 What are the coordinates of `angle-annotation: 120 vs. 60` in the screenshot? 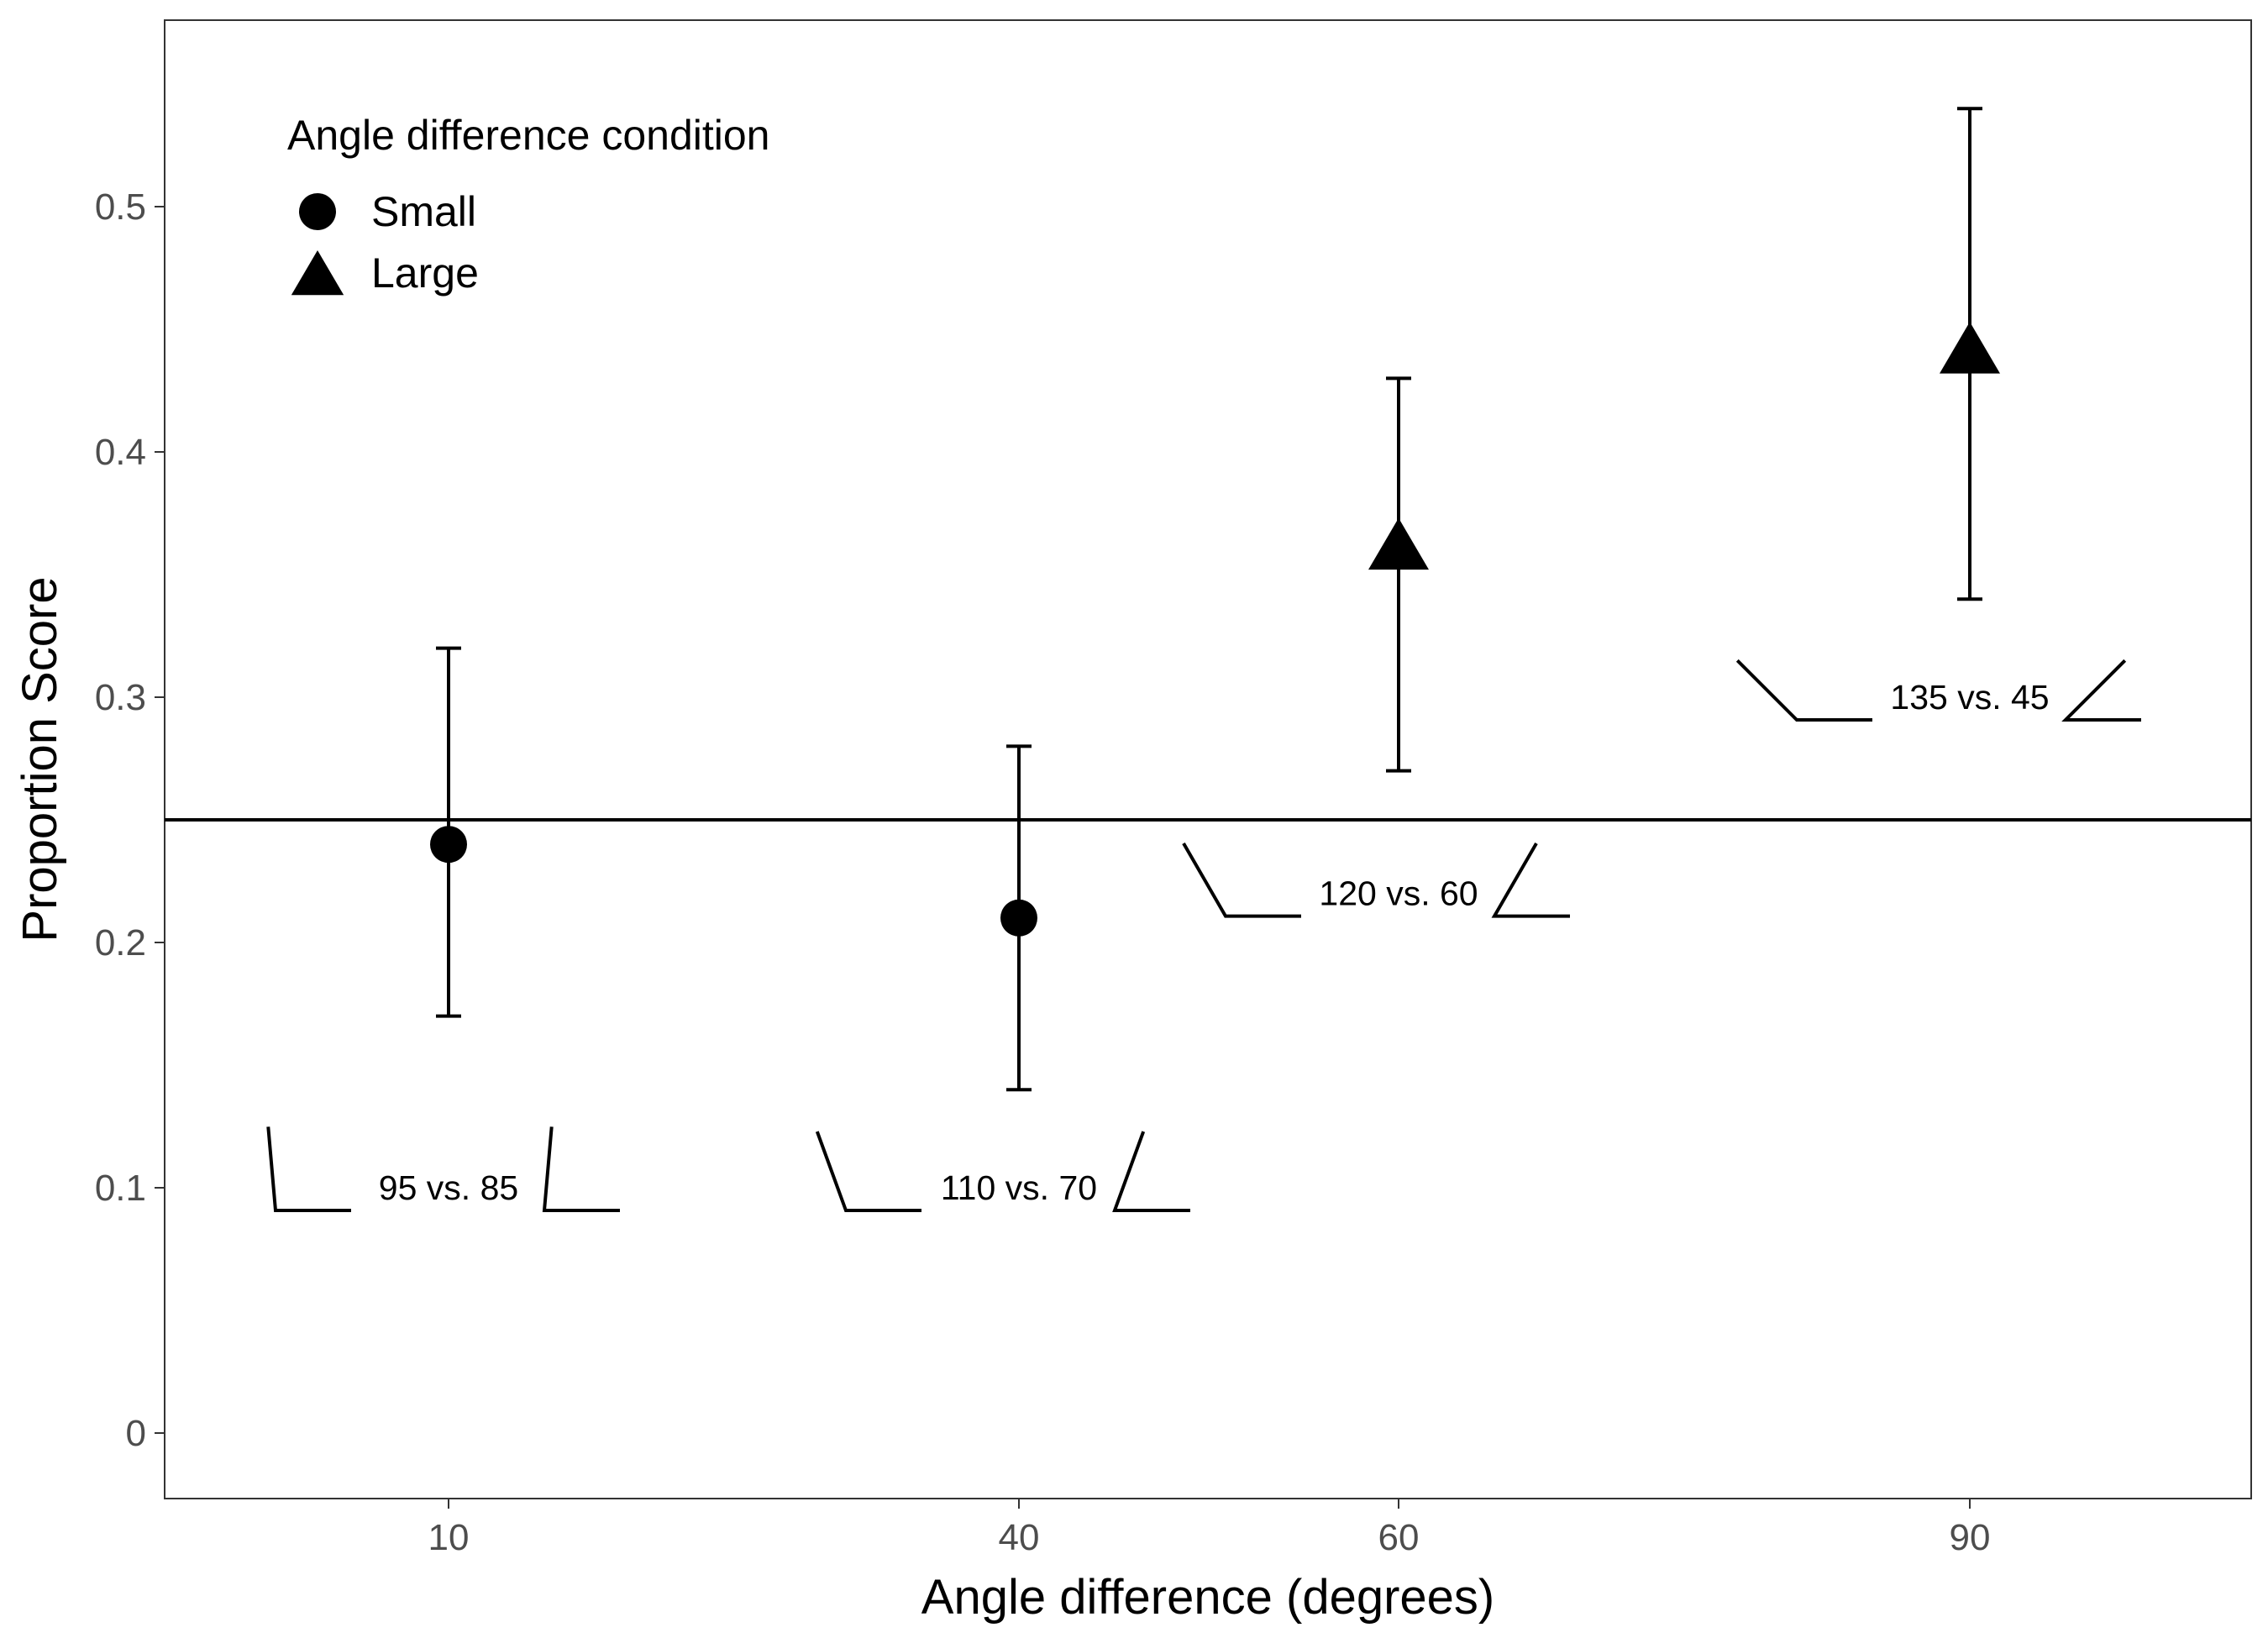 It's located at (1376, 880).